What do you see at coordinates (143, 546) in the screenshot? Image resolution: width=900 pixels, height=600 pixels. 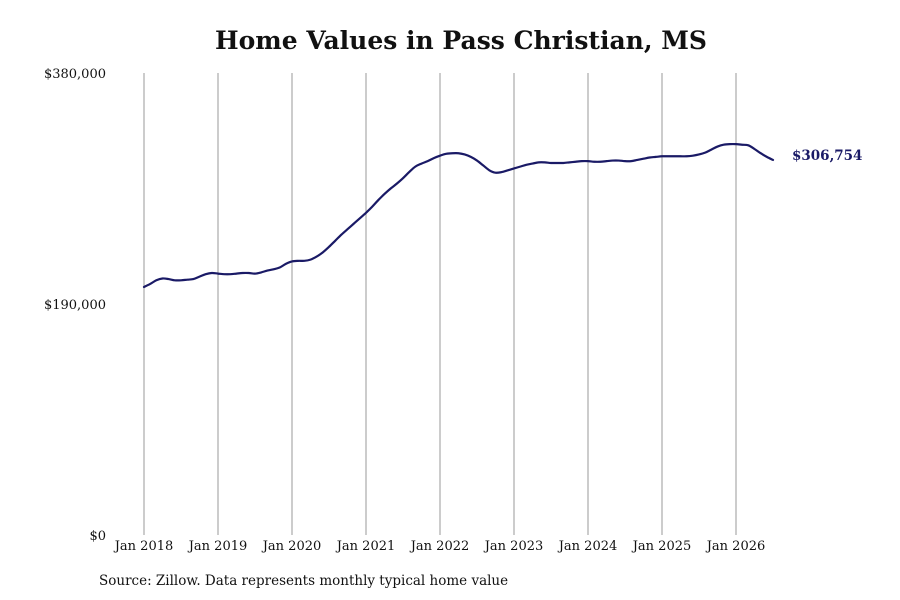 I see `x-tick-label: Jan 2018` at bounding box center [143, 546].